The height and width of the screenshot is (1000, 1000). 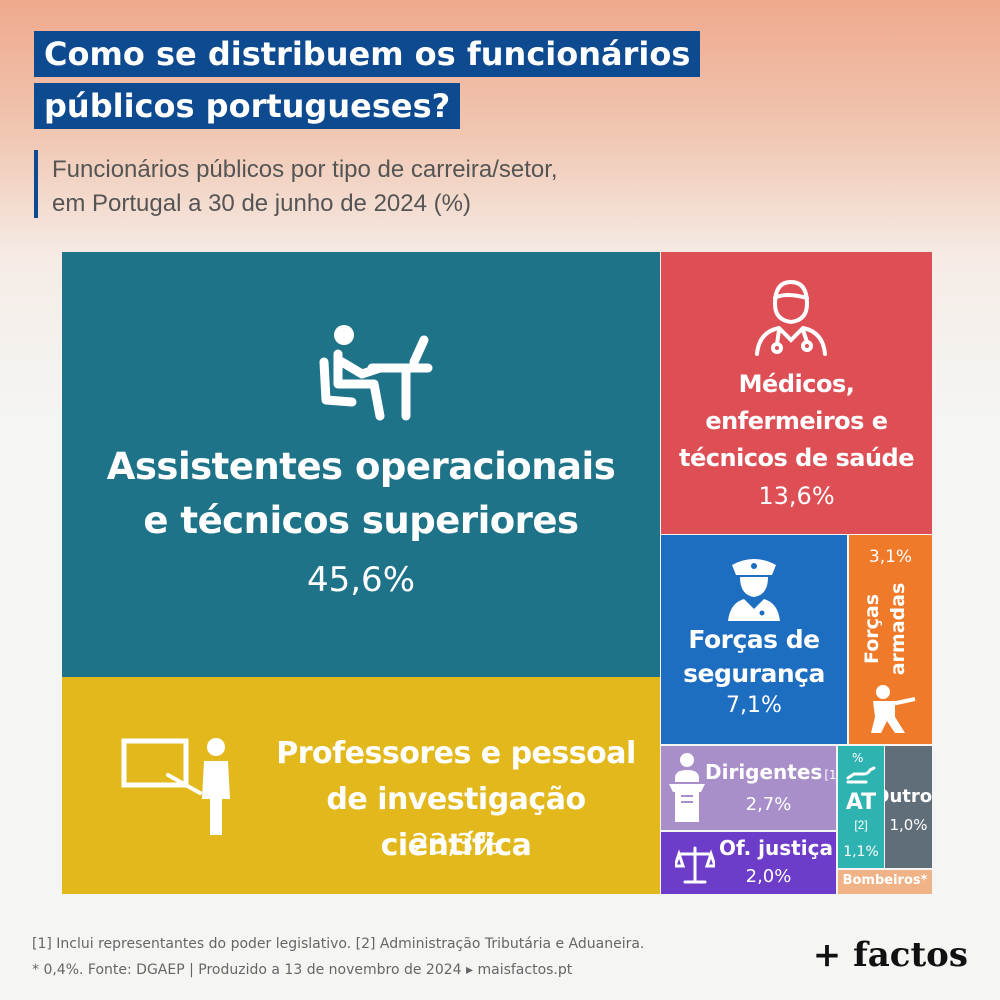 What do you see at coordinates (754, 590) in the screenshot?
I see `police-icon` at bounding box center [754, 590].